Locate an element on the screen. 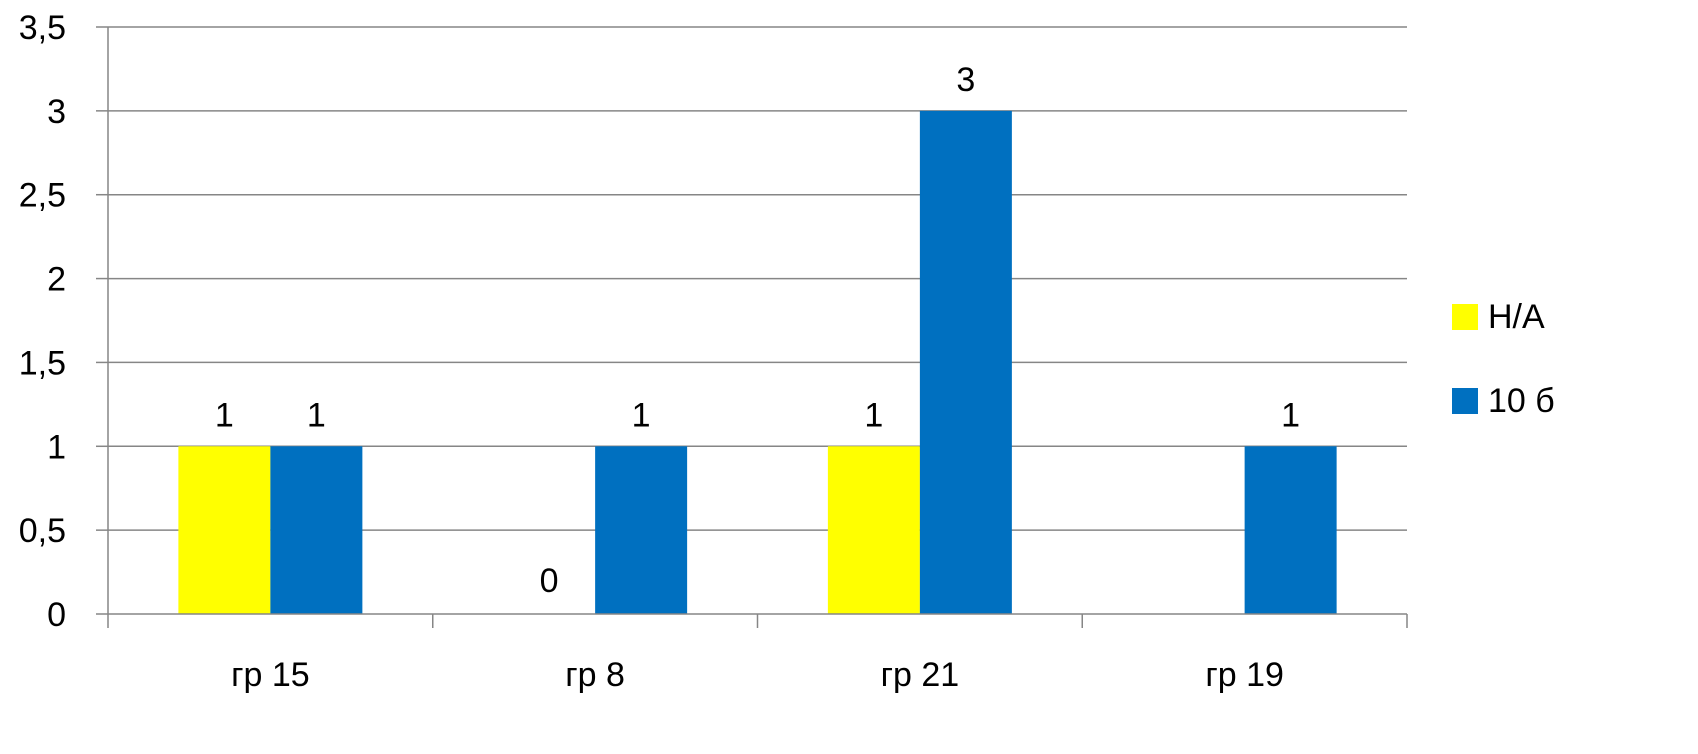 The width and height of the screenshot is (1698, 754). y-tick-label: 2,5 is located at coordinates (42, 196).